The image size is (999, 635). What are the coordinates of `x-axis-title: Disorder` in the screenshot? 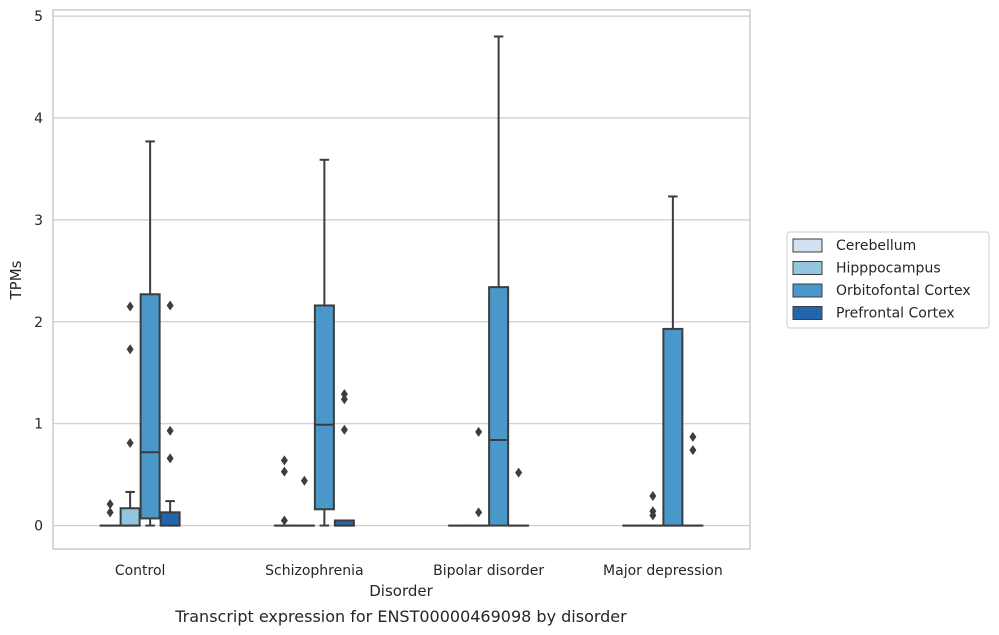 It's located at (401, 591).